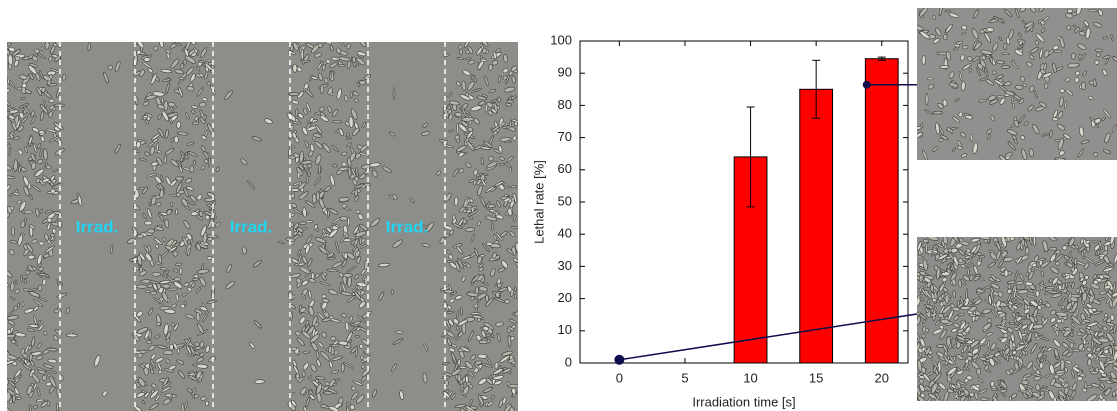 The width and height of the screenshot is (1117, 411). I want to click on y-tick-label: 60, so click(565, 168).